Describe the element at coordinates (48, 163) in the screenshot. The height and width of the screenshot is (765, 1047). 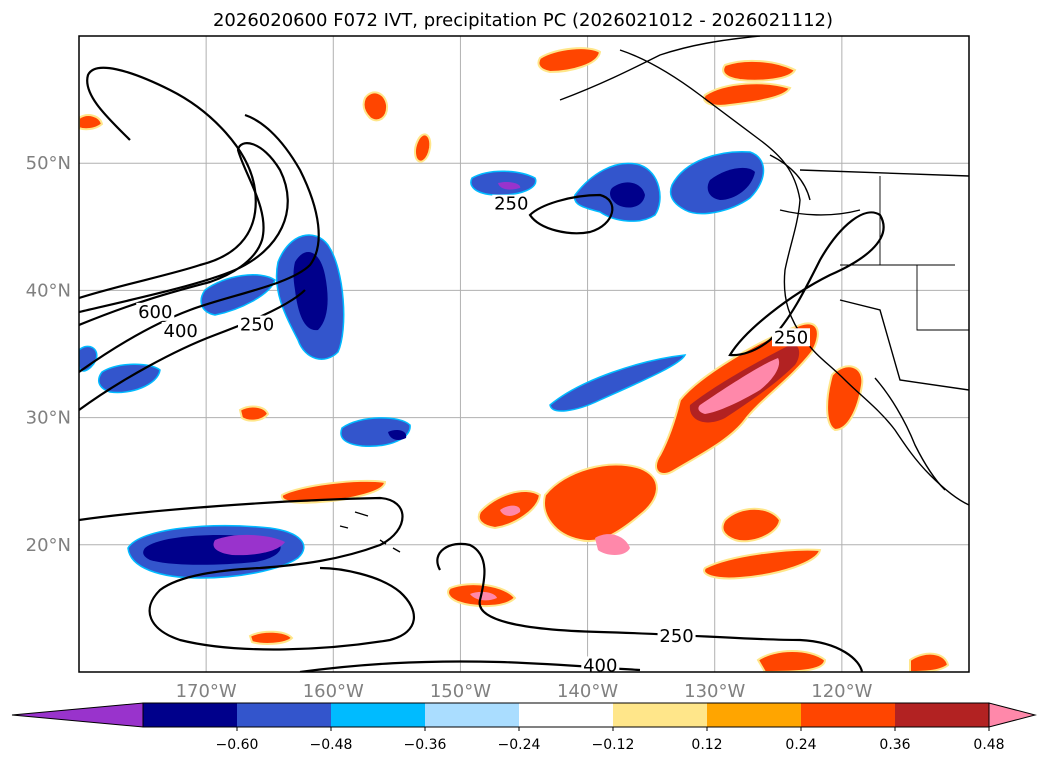
I see `lat-tick-label: 50°N` at that location.